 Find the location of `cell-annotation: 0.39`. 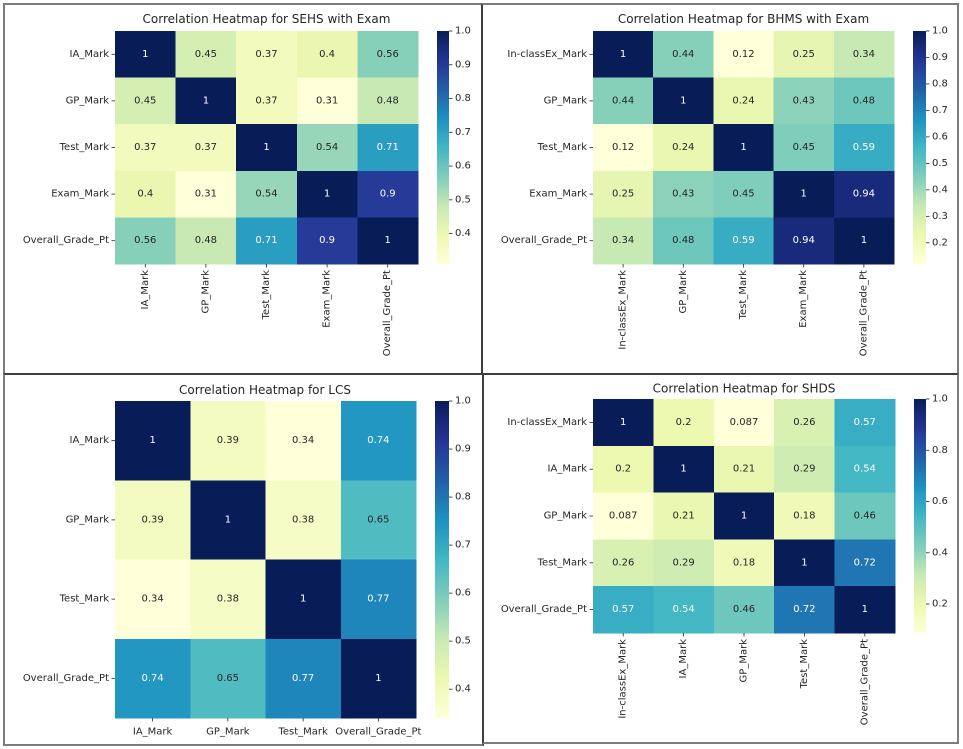

cell-annotation: 0.39 is located at coordinates (152, 519).